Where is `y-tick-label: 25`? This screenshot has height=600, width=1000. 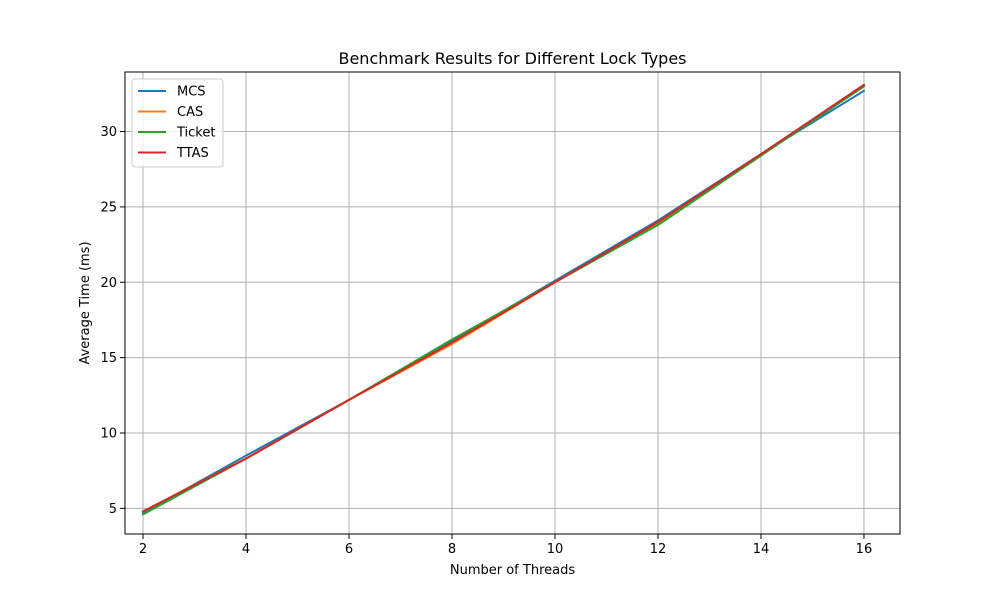 y-tick-label: 25 is located at coordinates (108, 207).